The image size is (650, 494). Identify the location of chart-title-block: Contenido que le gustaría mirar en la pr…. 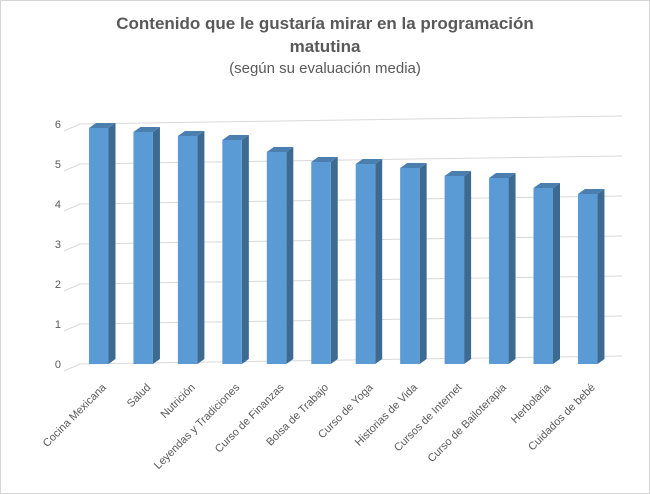
(325, 45).